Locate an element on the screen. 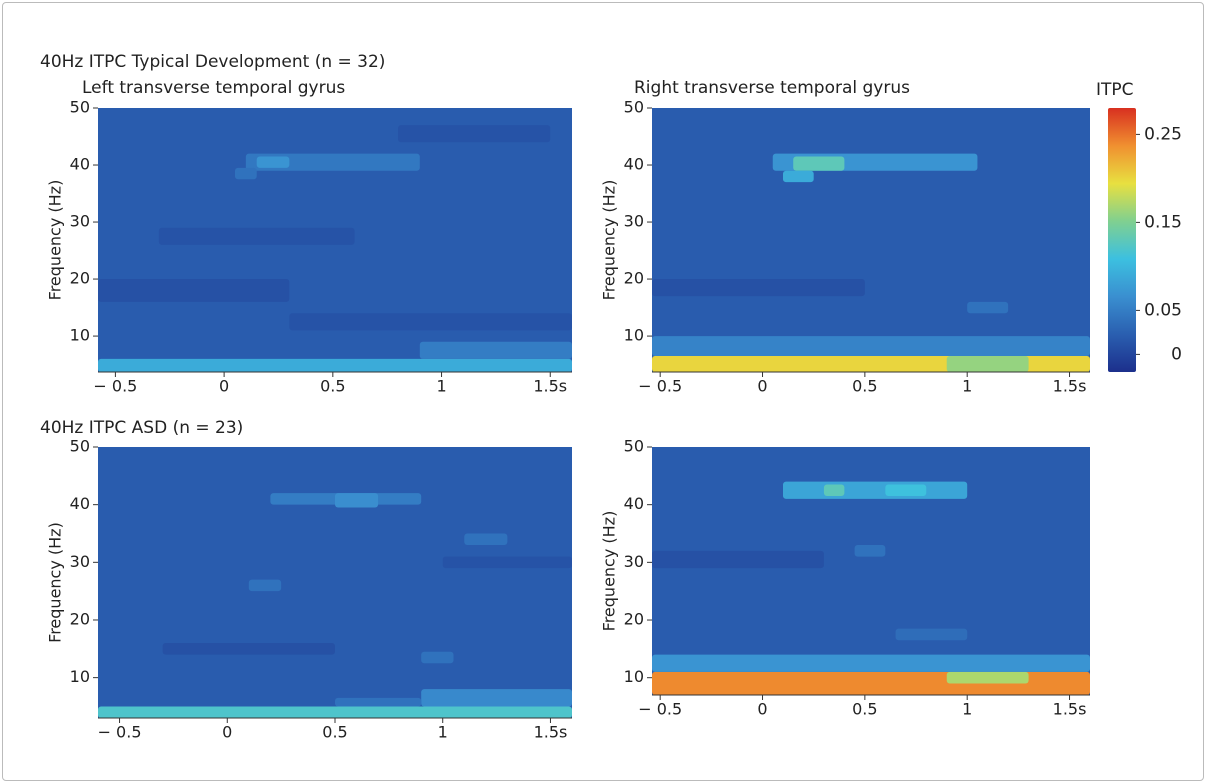  panel-title: Right transverse temporal gyrus is located at coordinates (772, 88).